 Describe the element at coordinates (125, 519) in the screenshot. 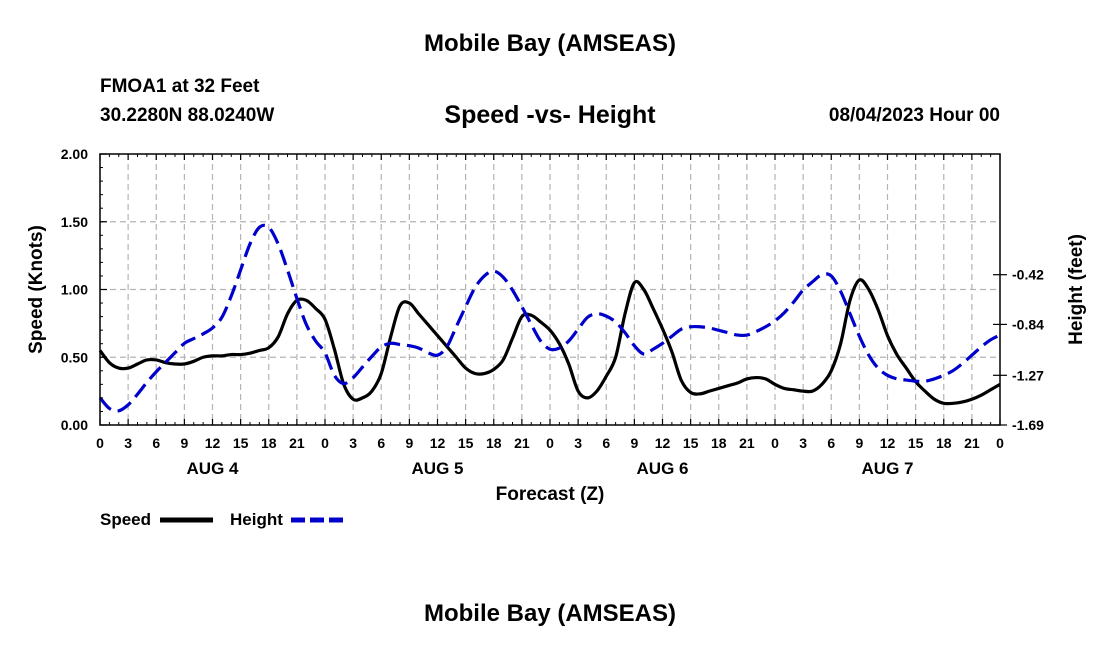

I see `legend-label-speed: Speed` at that location.